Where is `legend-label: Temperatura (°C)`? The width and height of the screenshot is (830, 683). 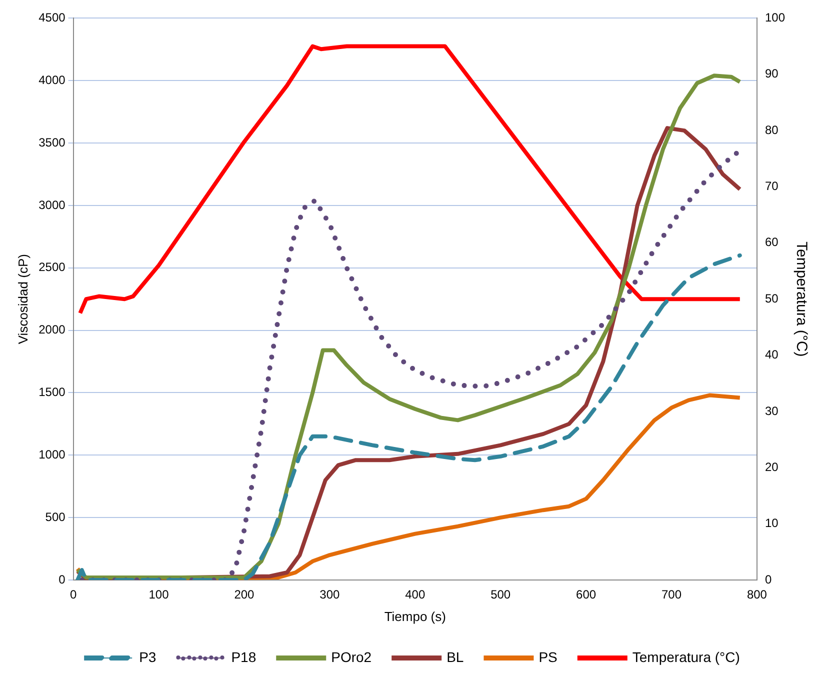 legend-label: Temperatura (°C) is located at coordinates (686, 656).